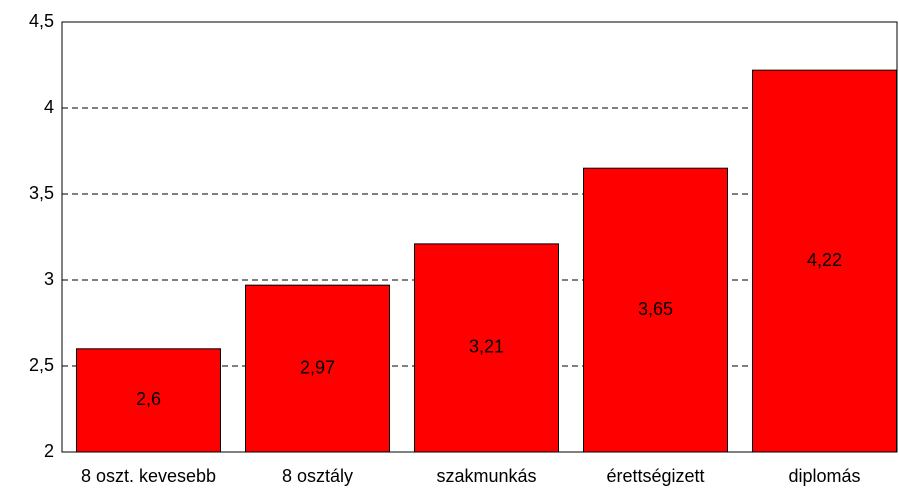  I want to click on data-label: 3,21, so click(486, 347).